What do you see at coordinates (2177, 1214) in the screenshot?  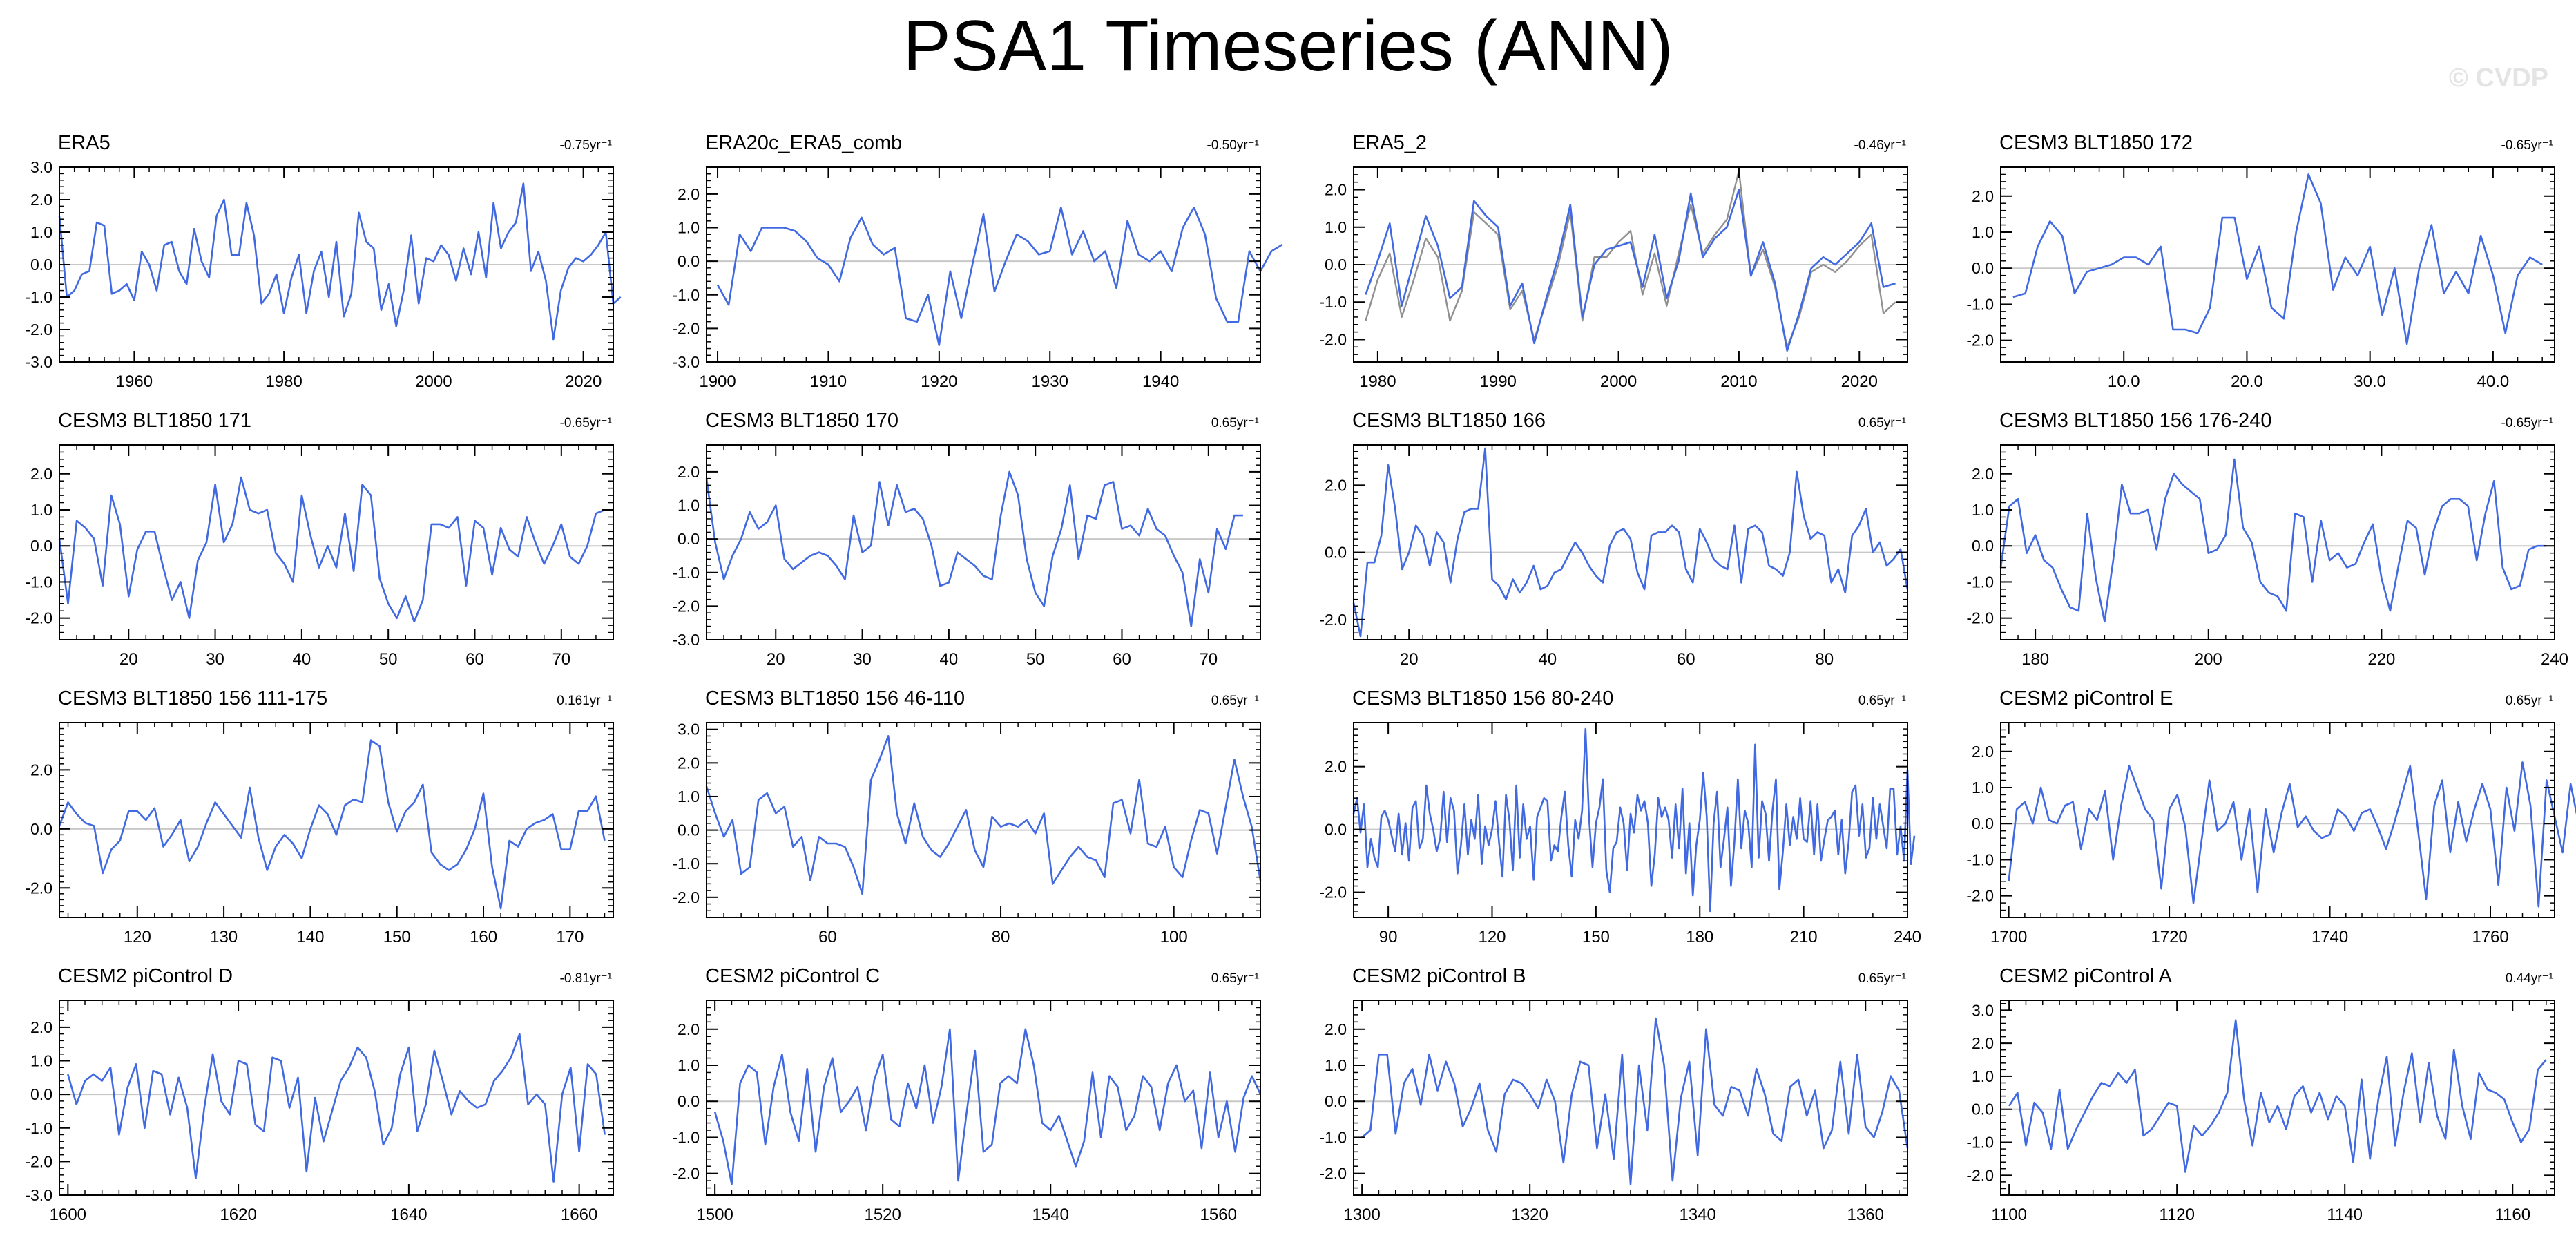 I see `x-tick-label: 1120` at bounding box center [2177, 1214].